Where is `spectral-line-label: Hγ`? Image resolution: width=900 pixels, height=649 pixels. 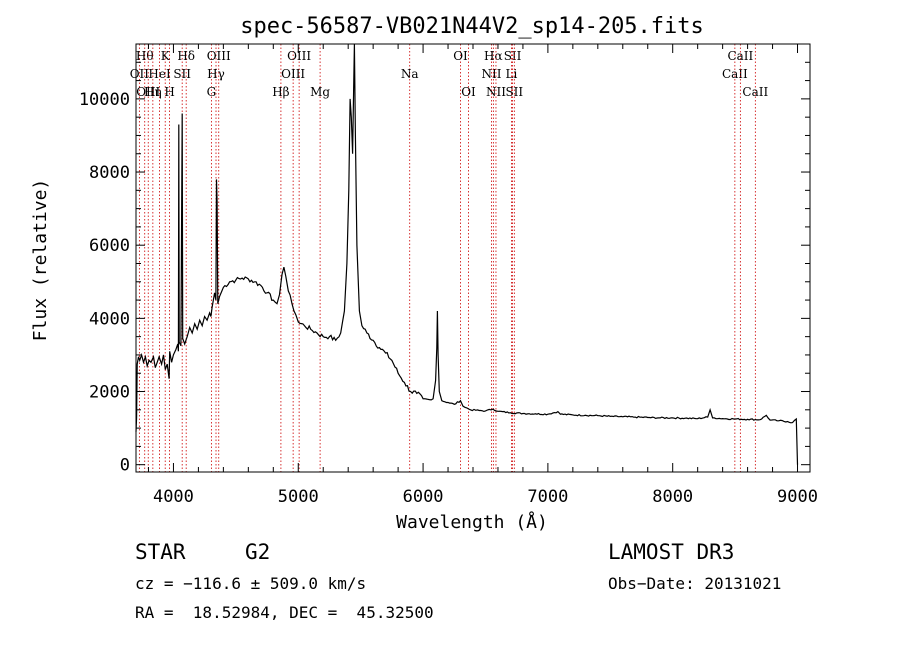 spectral-line-label: Hγ is located at coordinates (216, 74).